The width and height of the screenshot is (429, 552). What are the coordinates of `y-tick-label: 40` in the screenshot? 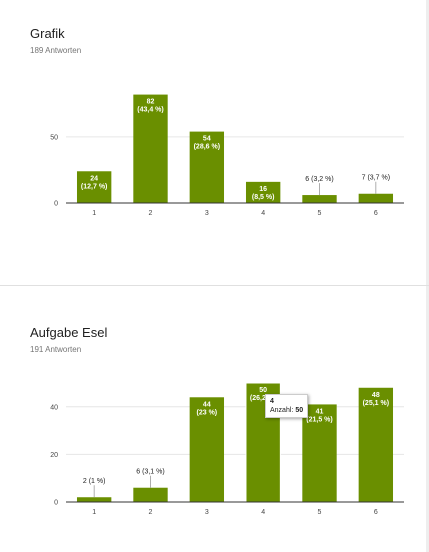 It's located at (54, 407).